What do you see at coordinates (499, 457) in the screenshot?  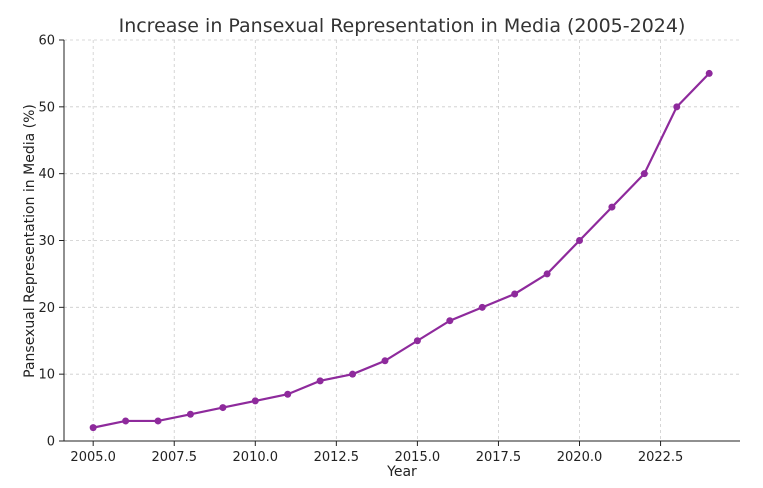 I see `x-tick-label: 2017.5` at bounding box center [499, 457].